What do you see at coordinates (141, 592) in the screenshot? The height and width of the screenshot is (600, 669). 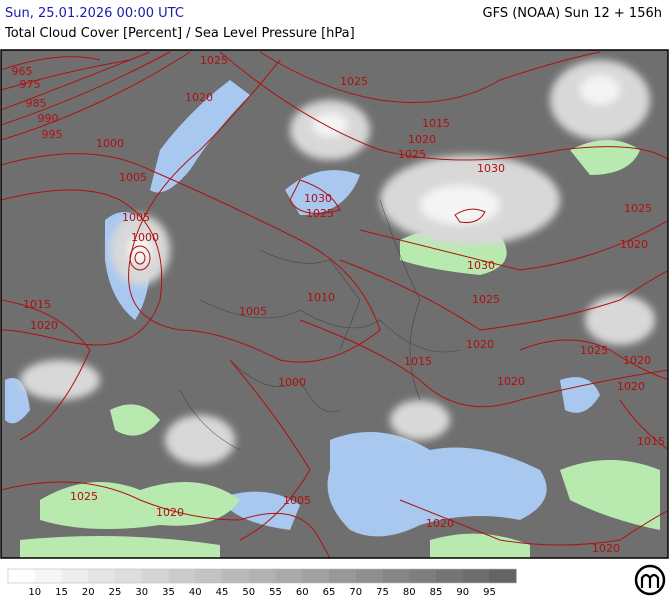 I see `legend-label: 30` at bounding box center [141, 592].